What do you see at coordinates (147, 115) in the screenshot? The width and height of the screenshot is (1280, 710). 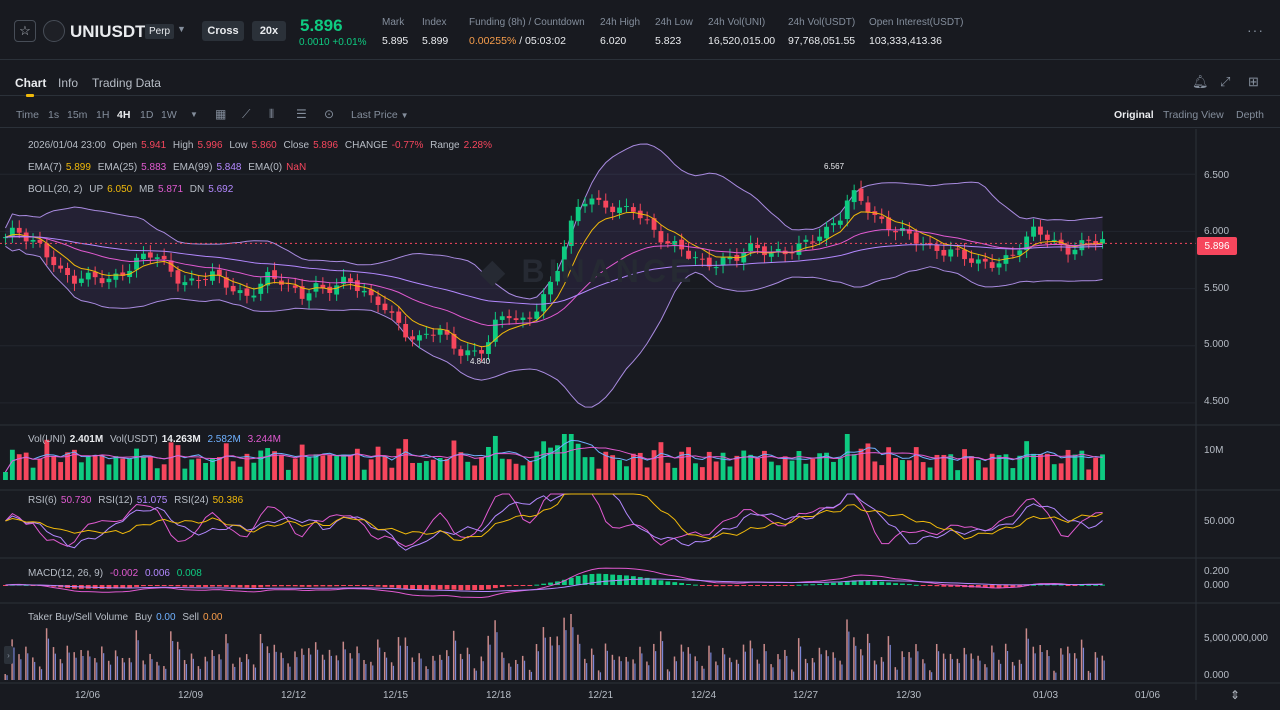 I see `interval-1d: 1D` at bounding box center [147, 115].